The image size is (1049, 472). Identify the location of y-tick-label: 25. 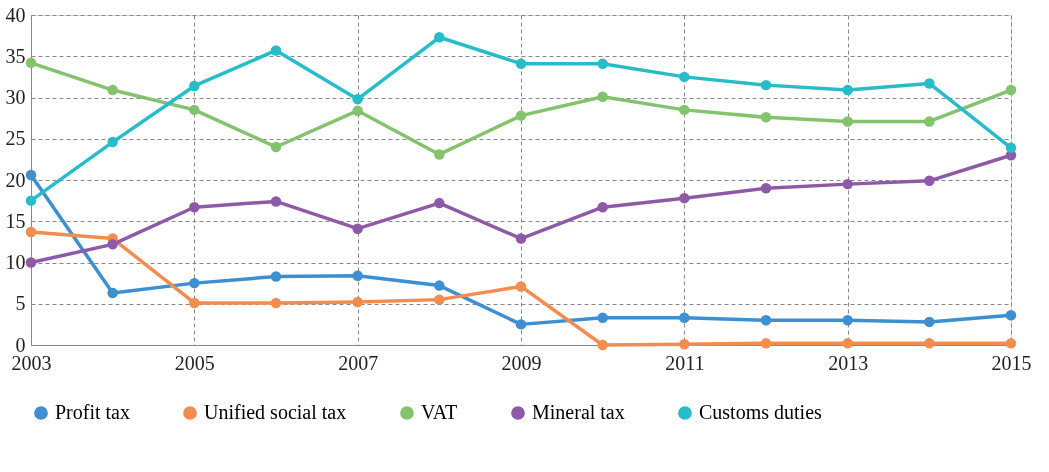
(15, 138).